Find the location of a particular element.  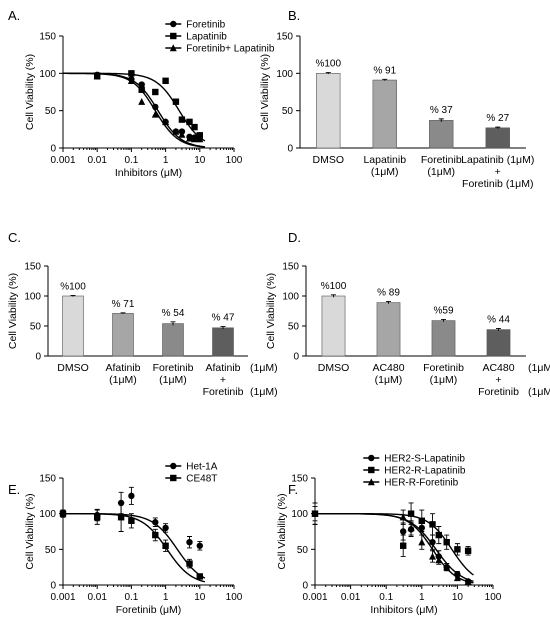

legend-marker-triangle is located at coordinates (371, 482).